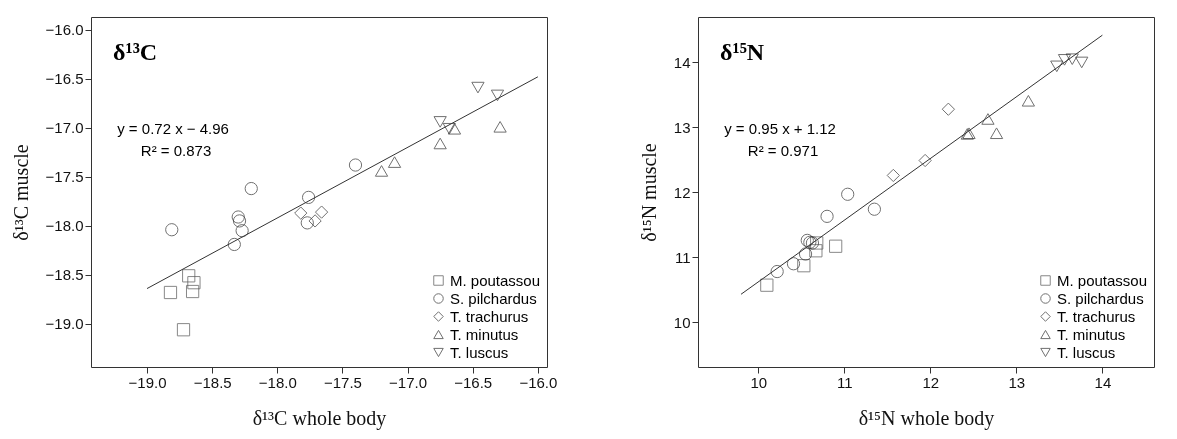 This screenshot has width=1177, height=439. Describe the element at coordinates (64, 275) in the screenshot. I see `y-tick-label: −18.5` at that location.